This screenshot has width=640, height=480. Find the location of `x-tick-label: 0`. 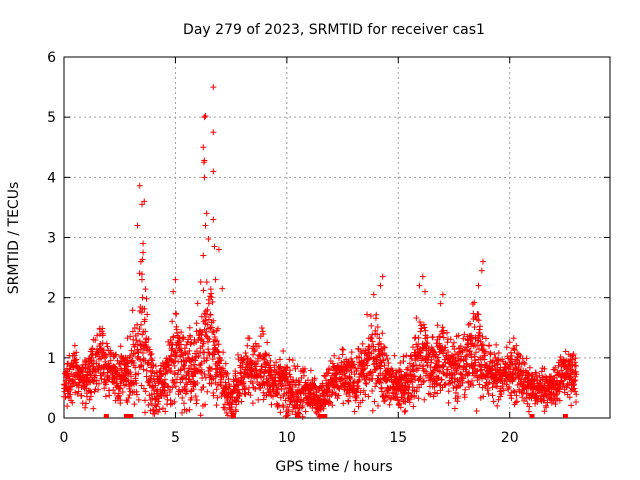

x-tick-label: 0 is located at coordinates (64, 438).